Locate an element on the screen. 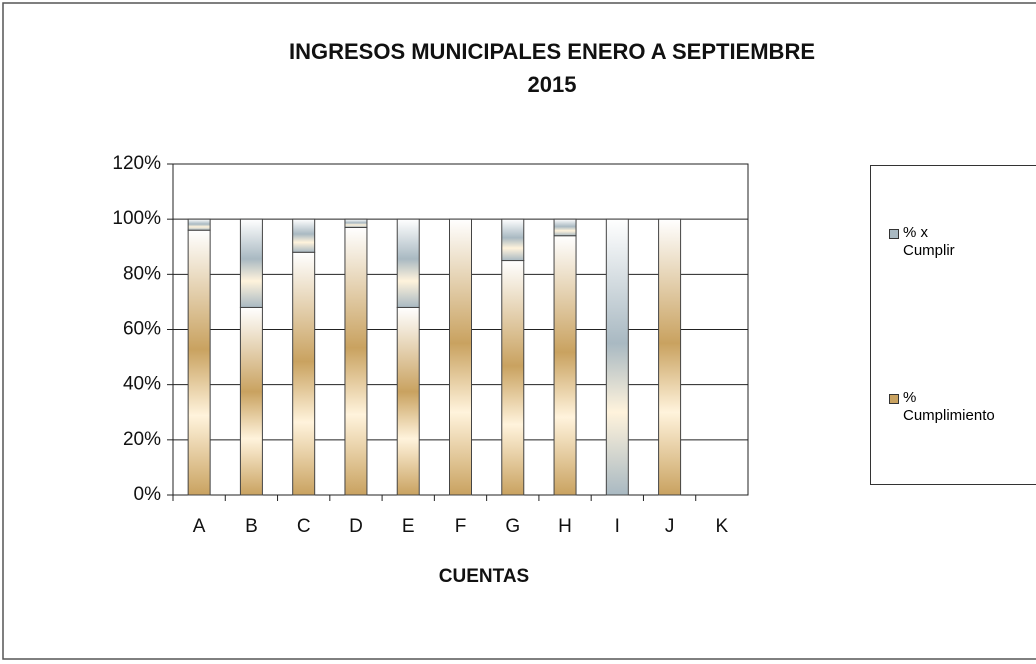  y-tick-label: 20% is located at coordinates (142, 439).